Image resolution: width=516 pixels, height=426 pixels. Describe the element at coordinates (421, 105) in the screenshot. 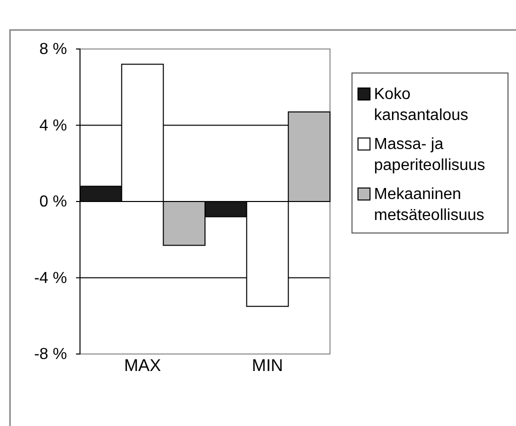

I see `legend-label: Koko kansantalous` at that location.